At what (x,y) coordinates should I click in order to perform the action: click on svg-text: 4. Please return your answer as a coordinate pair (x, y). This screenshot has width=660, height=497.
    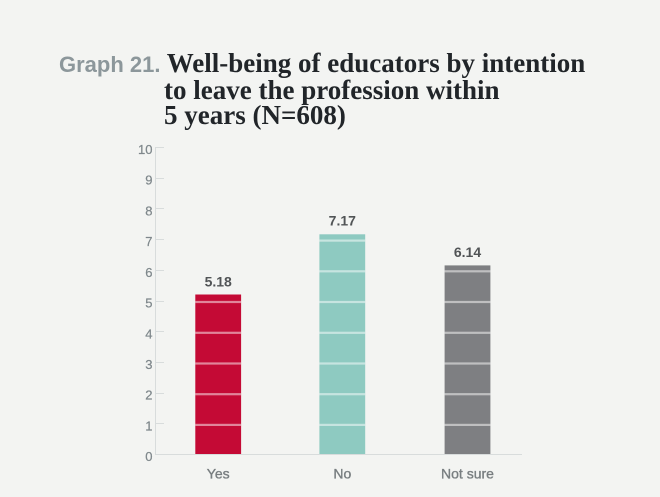
    Looking at the image, I should click on (148, 333).